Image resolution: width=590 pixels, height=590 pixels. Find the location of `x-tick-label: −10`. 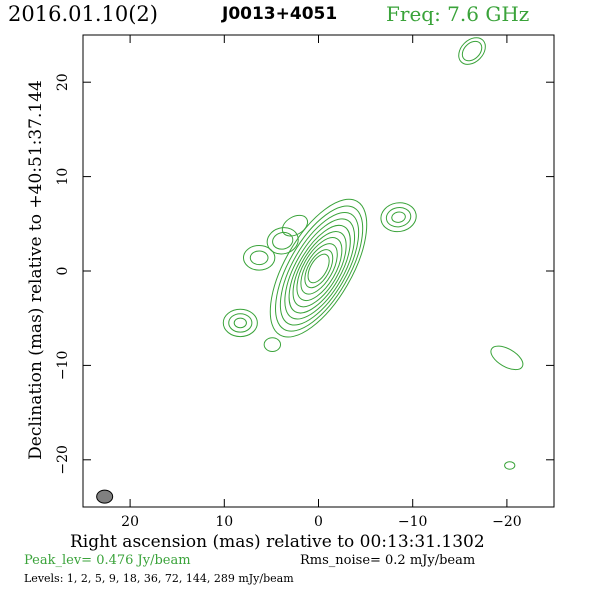

x-tick-label: −10 is located at coordinates (413, 522).